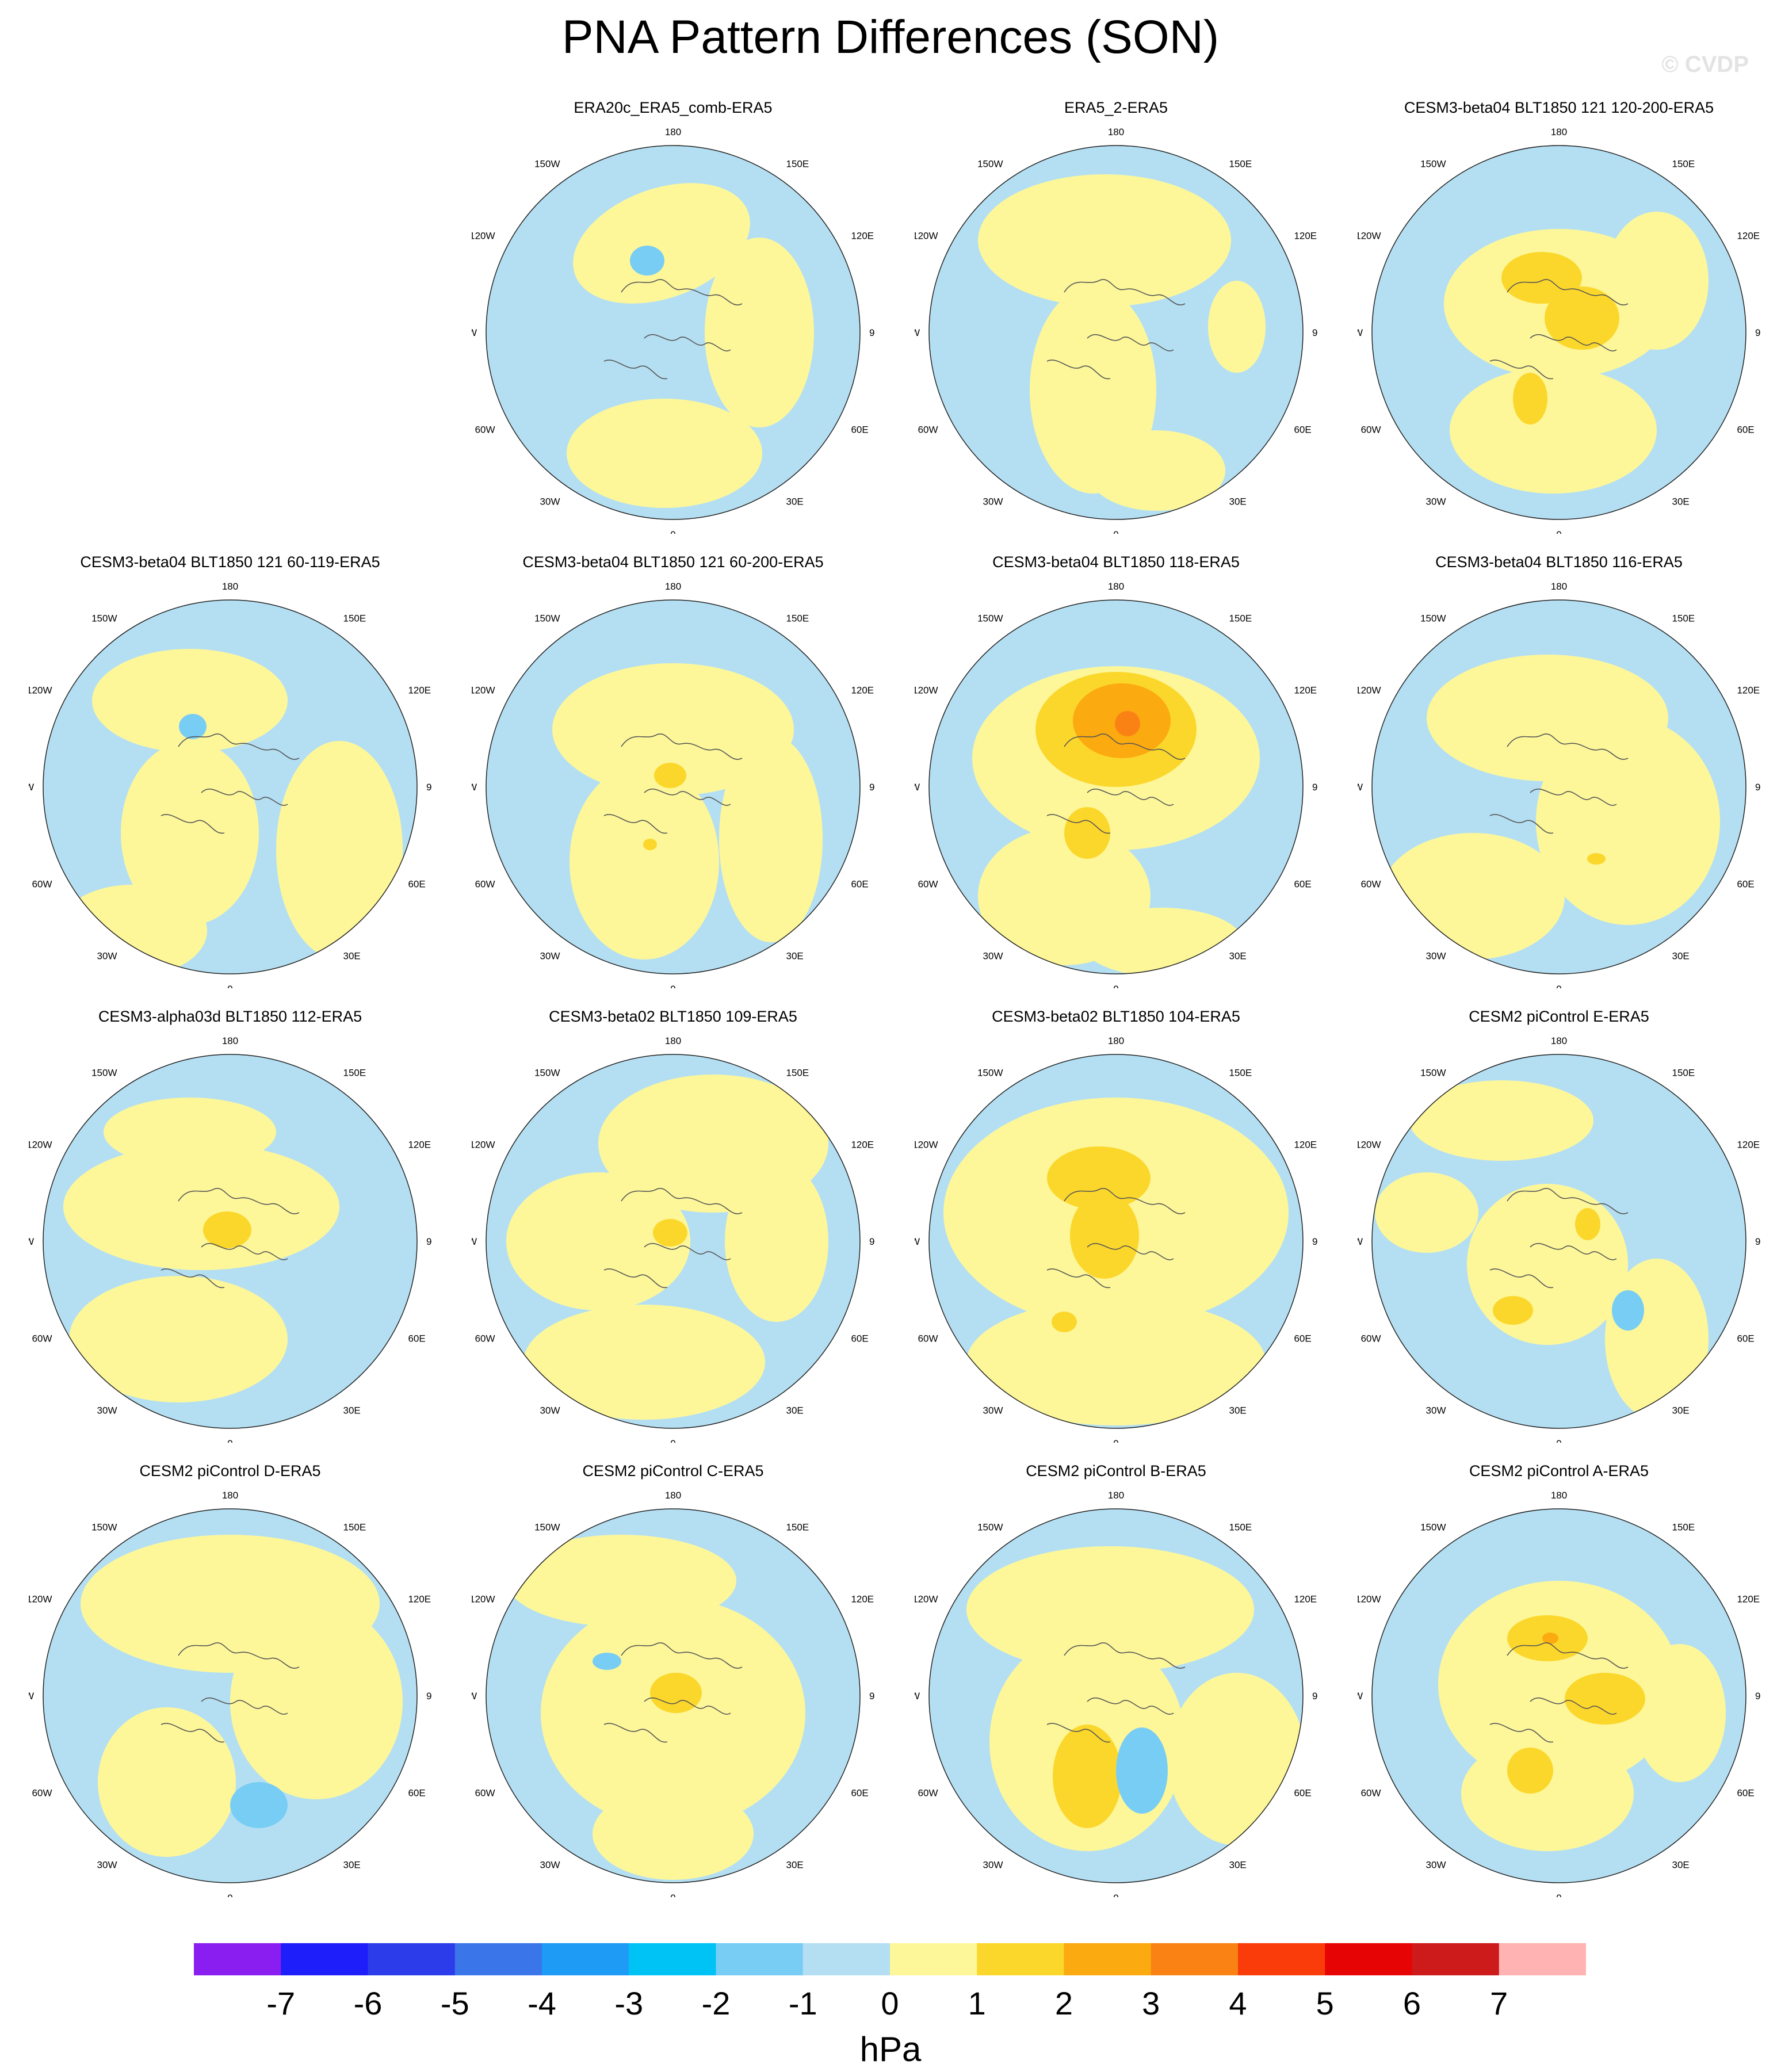 This screenshot has width=1781, height=2072. I want to click on colorbar-tick-label: 1, so click(977, 2003).